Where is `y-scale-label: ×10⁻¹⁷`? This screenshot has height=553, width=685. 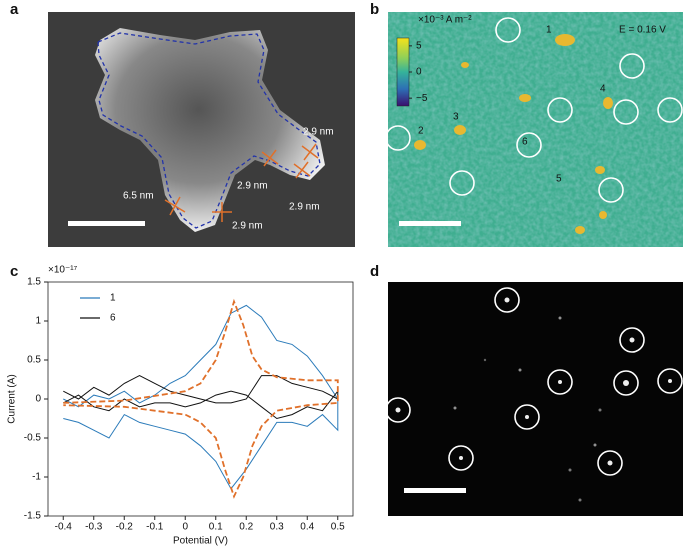 y-scale-label: ×10⁻¹⁷ is located at coordinates (63, 270).